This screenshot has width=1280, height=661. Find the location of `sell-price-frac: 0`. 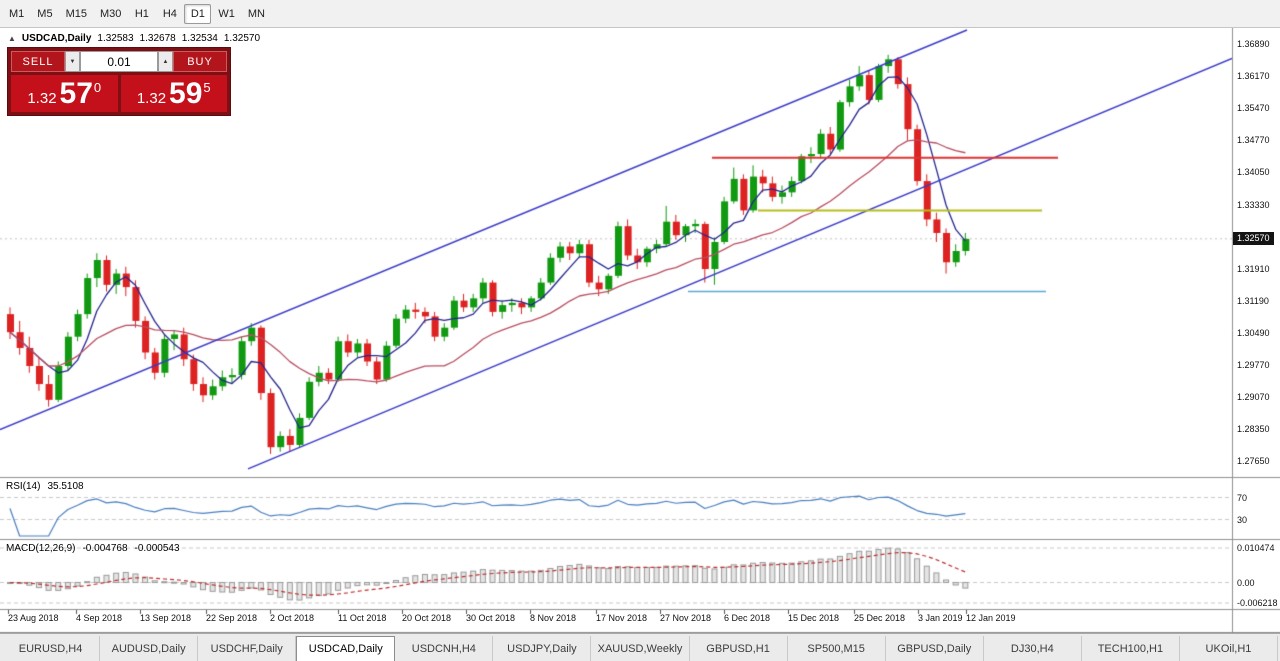

sell-price-frac: 0 is located at coordinates (97, 87).